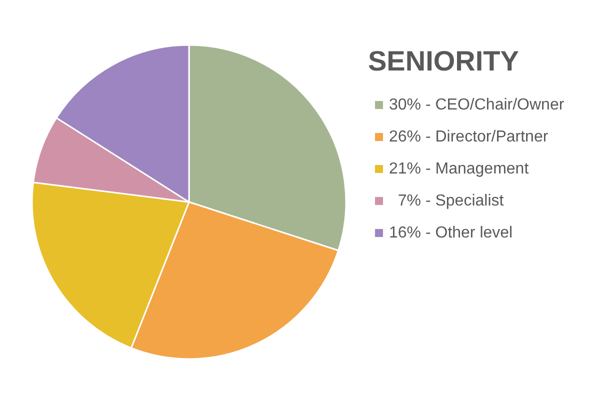 The image size is (600, 400). Describe the element at coordinates (451, 233) in the screenshot. I see `legend-label: 16% - Other level` at that location.